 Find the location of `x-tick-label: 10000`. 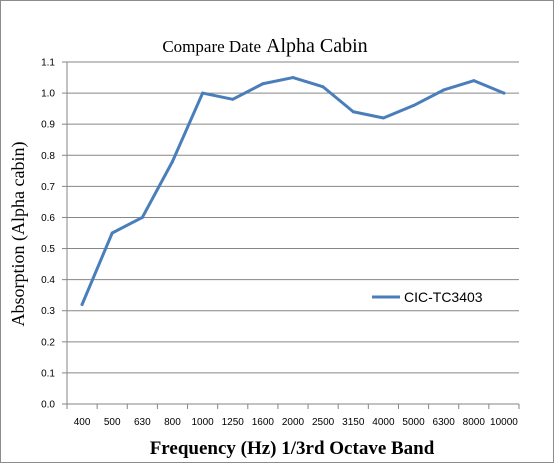

x-tick-label: 10000 is located at coordinates (504, 422).